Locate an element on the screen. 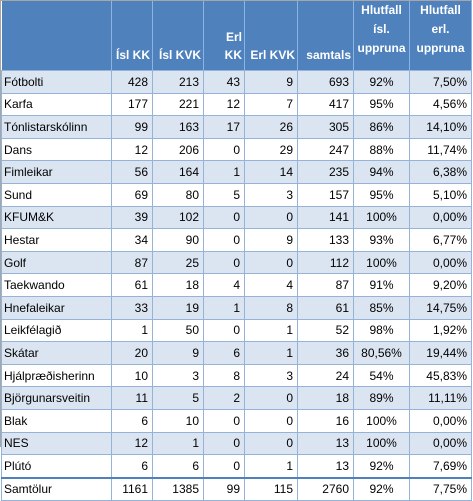  isl-kvk-cell: 102 is located at coordinates (178, 217).